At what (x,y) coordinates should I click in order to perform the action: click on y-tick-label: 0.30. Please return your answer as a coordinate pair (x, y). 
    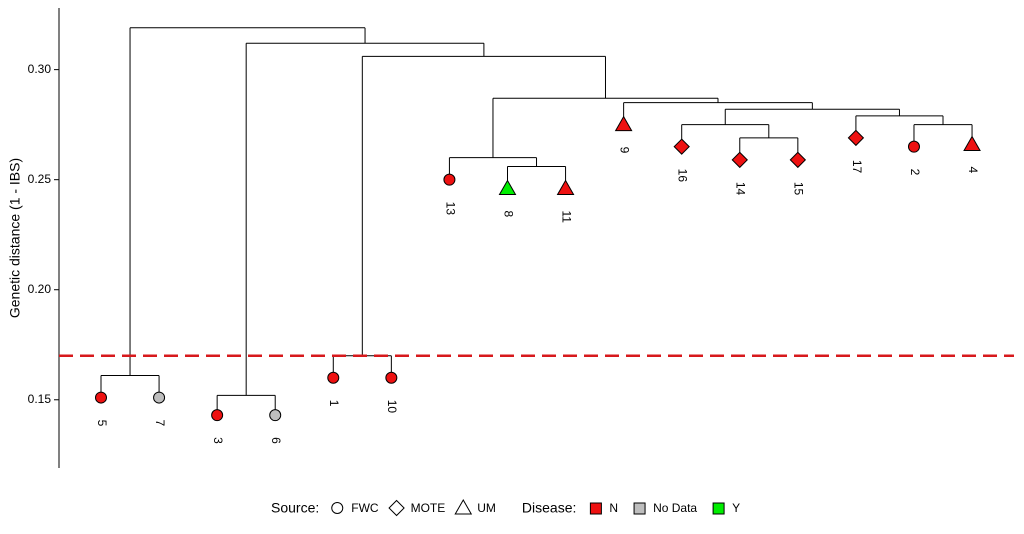
    Looking at the image, I should click on (40, 69).